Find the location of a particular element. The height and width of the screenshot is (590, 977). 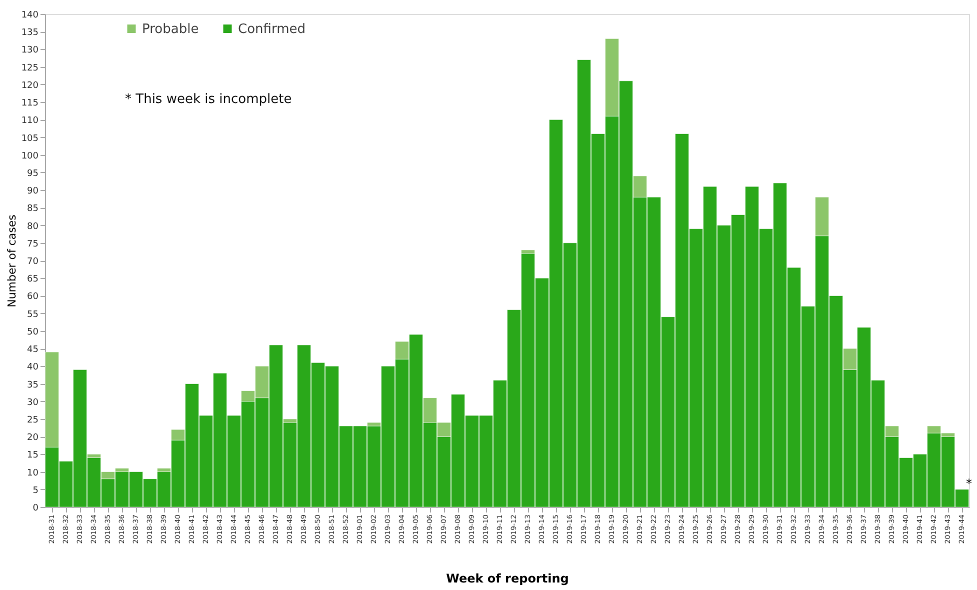

y-tick-label: 40 is located at coordinates (33, 367).